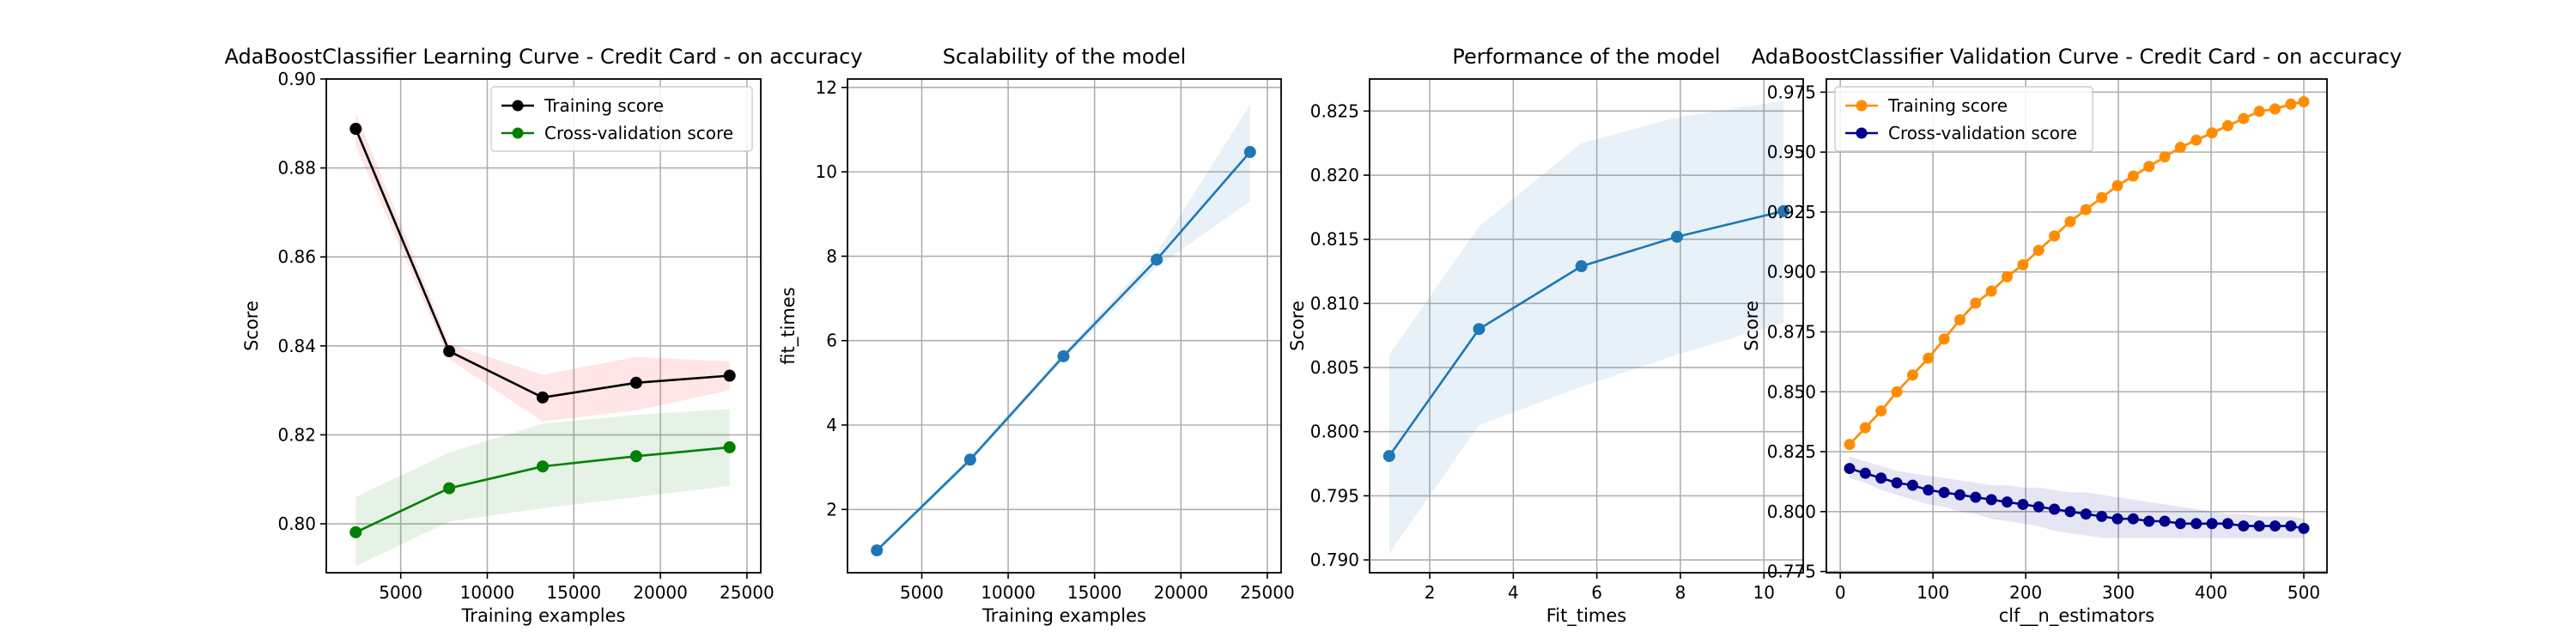 This screenshot has height=644, width=2576. I want to click on y-tick-label: 0.810, so click(1334, 303).